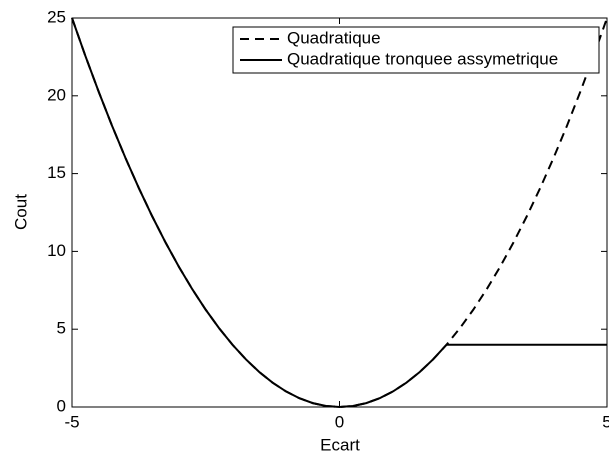  Describe the element at coordinates (56, 250) in the screenshot. I see `y-tick-label: 10` at that location.